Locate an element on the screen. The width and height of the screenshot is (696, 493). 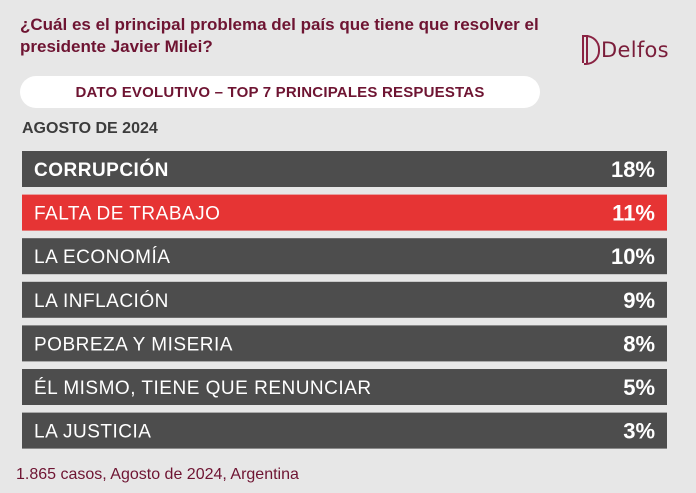
table-row: CORRUPCIÓN 18% is located at coordinates (344, 169).